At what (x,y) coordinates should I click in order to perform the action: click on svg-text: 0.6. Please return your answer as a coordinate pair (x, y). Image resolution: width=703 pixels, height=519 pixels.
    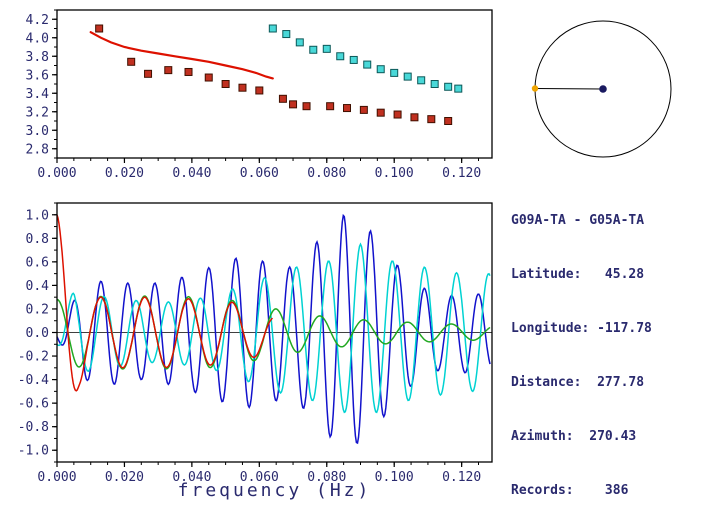
    Looking at the image, I should click on (37, 262).